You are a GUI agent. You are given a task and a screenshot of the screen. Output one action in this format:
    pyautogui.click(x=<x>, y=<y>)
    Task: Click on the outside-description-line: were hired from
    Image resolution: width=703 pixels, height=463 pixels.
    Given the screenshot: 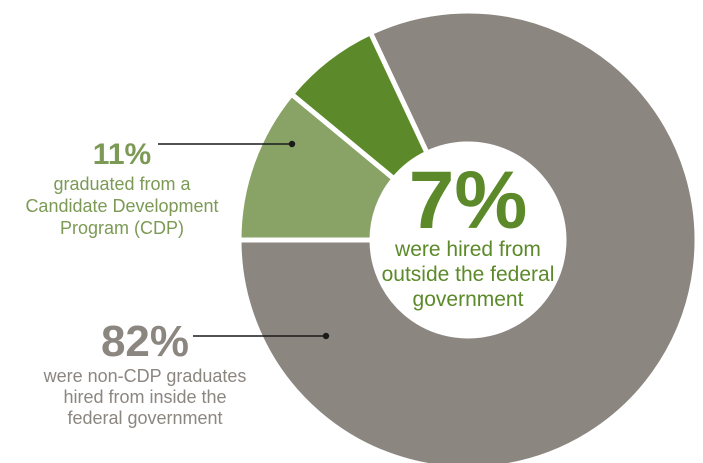 What is the action you would take?
    pyautogui.click(x=467, y=249)
    